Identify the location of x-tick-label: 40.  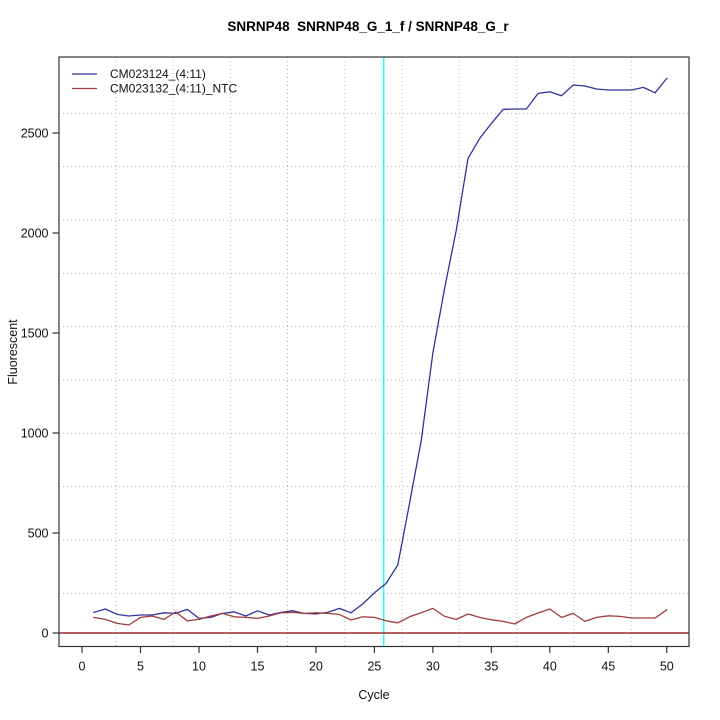
(550, 667).